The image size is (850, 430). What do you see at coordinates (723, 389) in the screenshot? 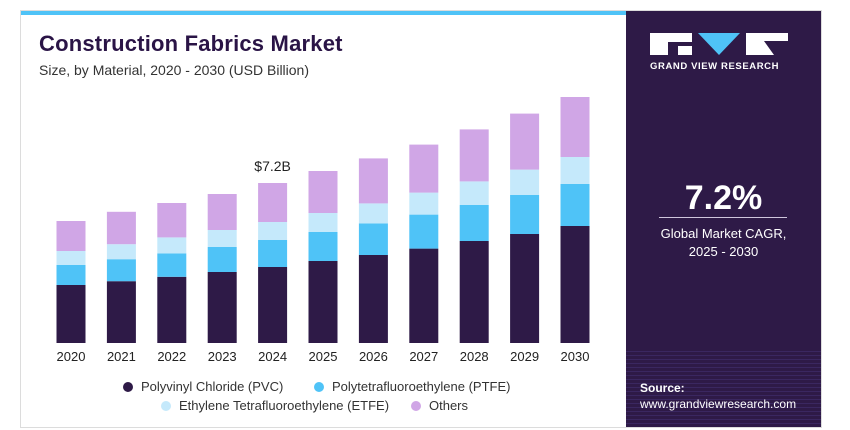
I see `source-area: Source: www.grandviewresearch.com` at bounding box center [723, 389].